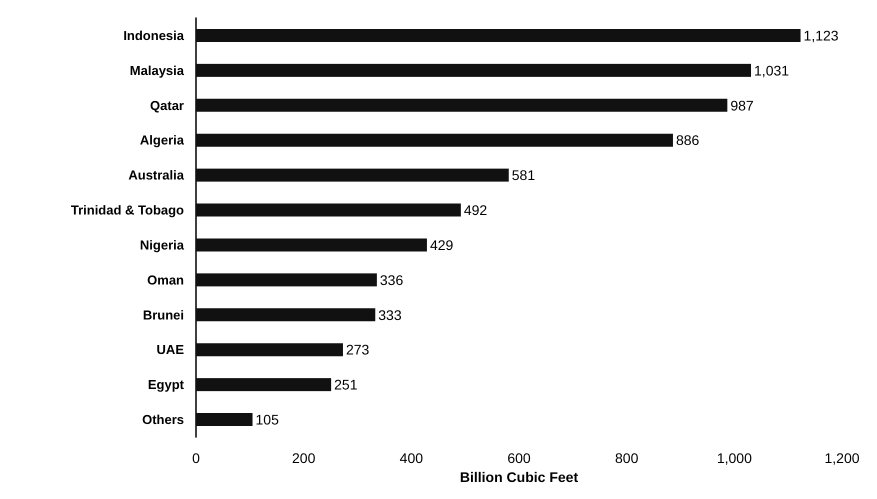 The width and height of the screenshot is (877, 499). Describe the element at coordinates (156, 175) in the screenshot. I see `y-tick-label: Australia` at that location.